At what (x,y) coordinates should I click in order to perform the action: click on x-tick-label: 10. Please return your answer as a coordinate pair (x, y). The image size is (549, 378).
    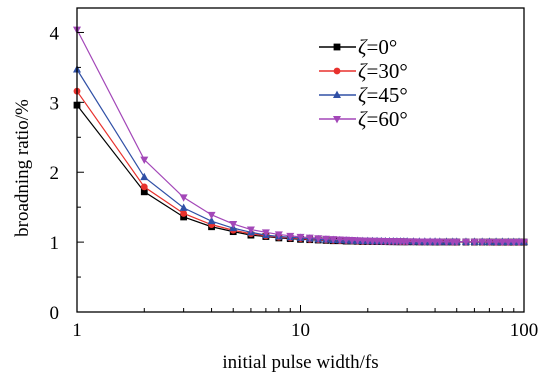
    Looking at the image, I should click on (300, 330).